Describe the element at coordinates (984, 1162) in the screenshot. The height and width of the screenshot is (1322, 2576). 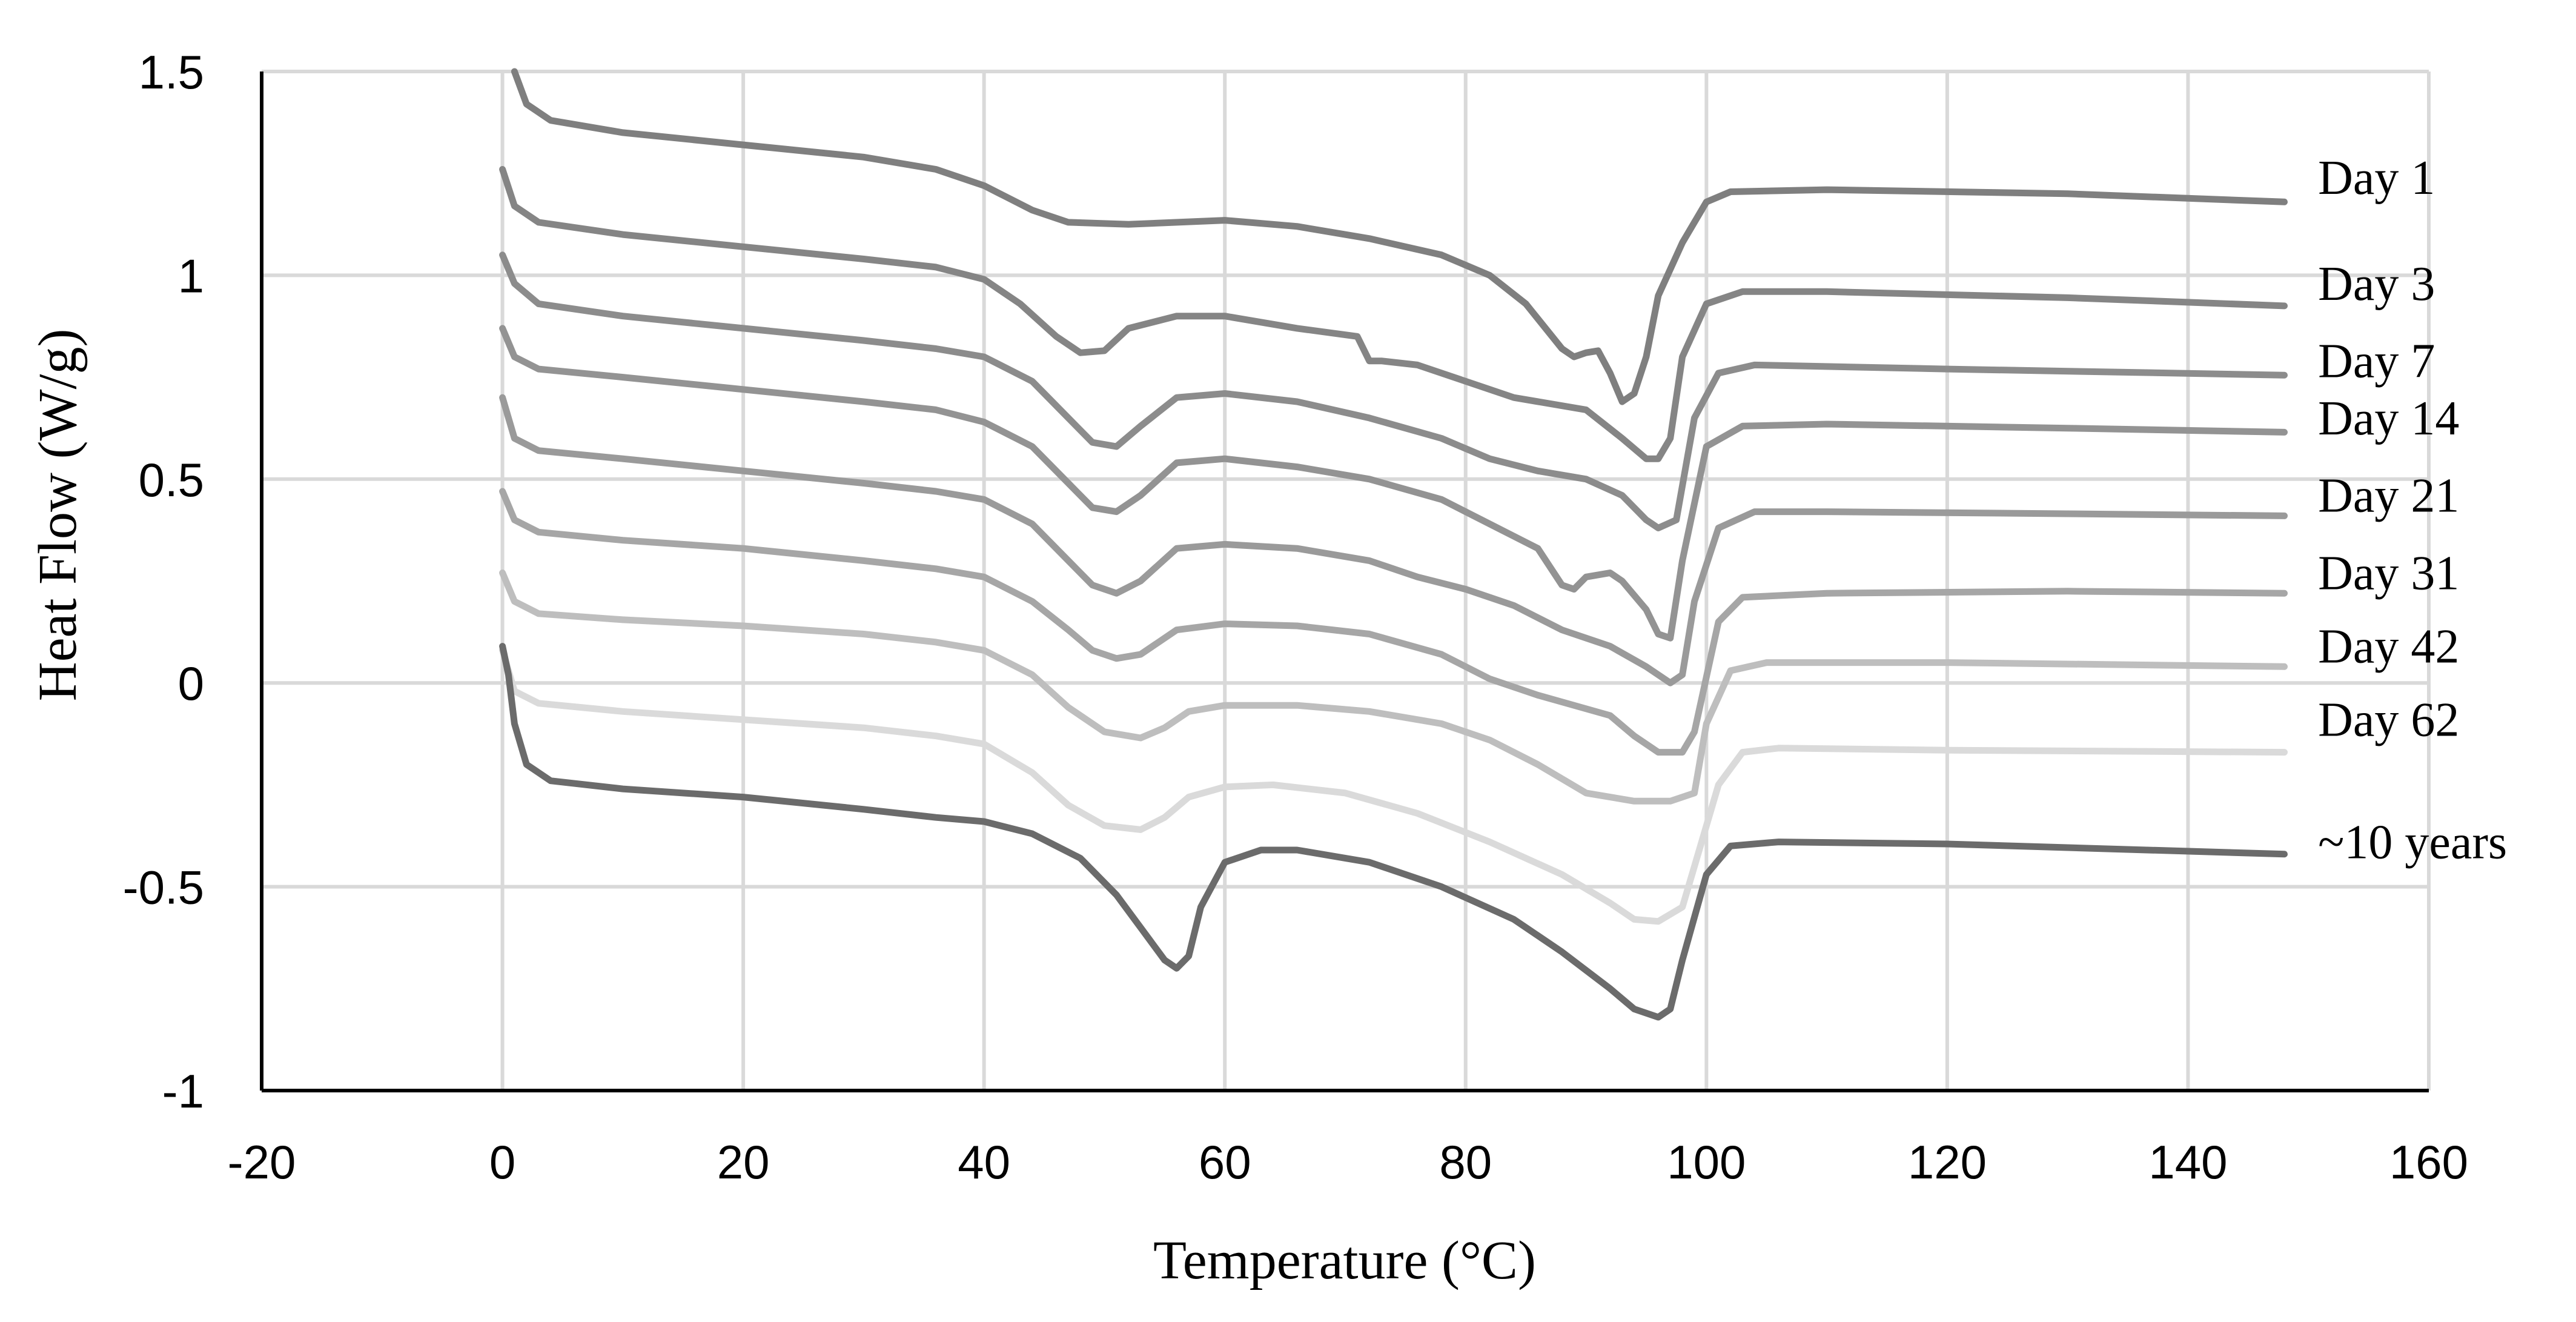
I see `x-tick-label: 40` at that location.